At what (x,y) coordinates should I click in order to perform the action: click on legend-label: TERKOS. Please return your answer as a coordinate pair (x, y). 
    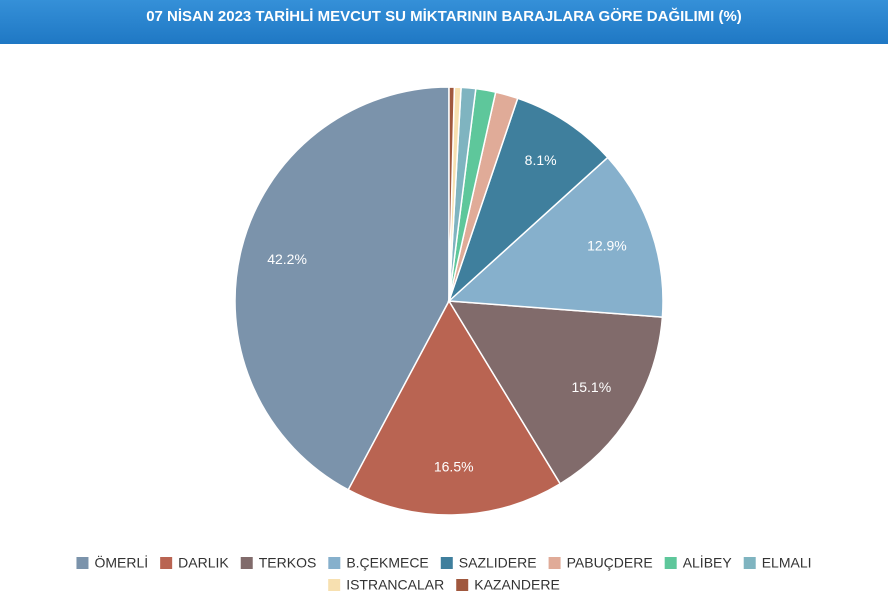
    Looking at the image, I should click on (288, 563).